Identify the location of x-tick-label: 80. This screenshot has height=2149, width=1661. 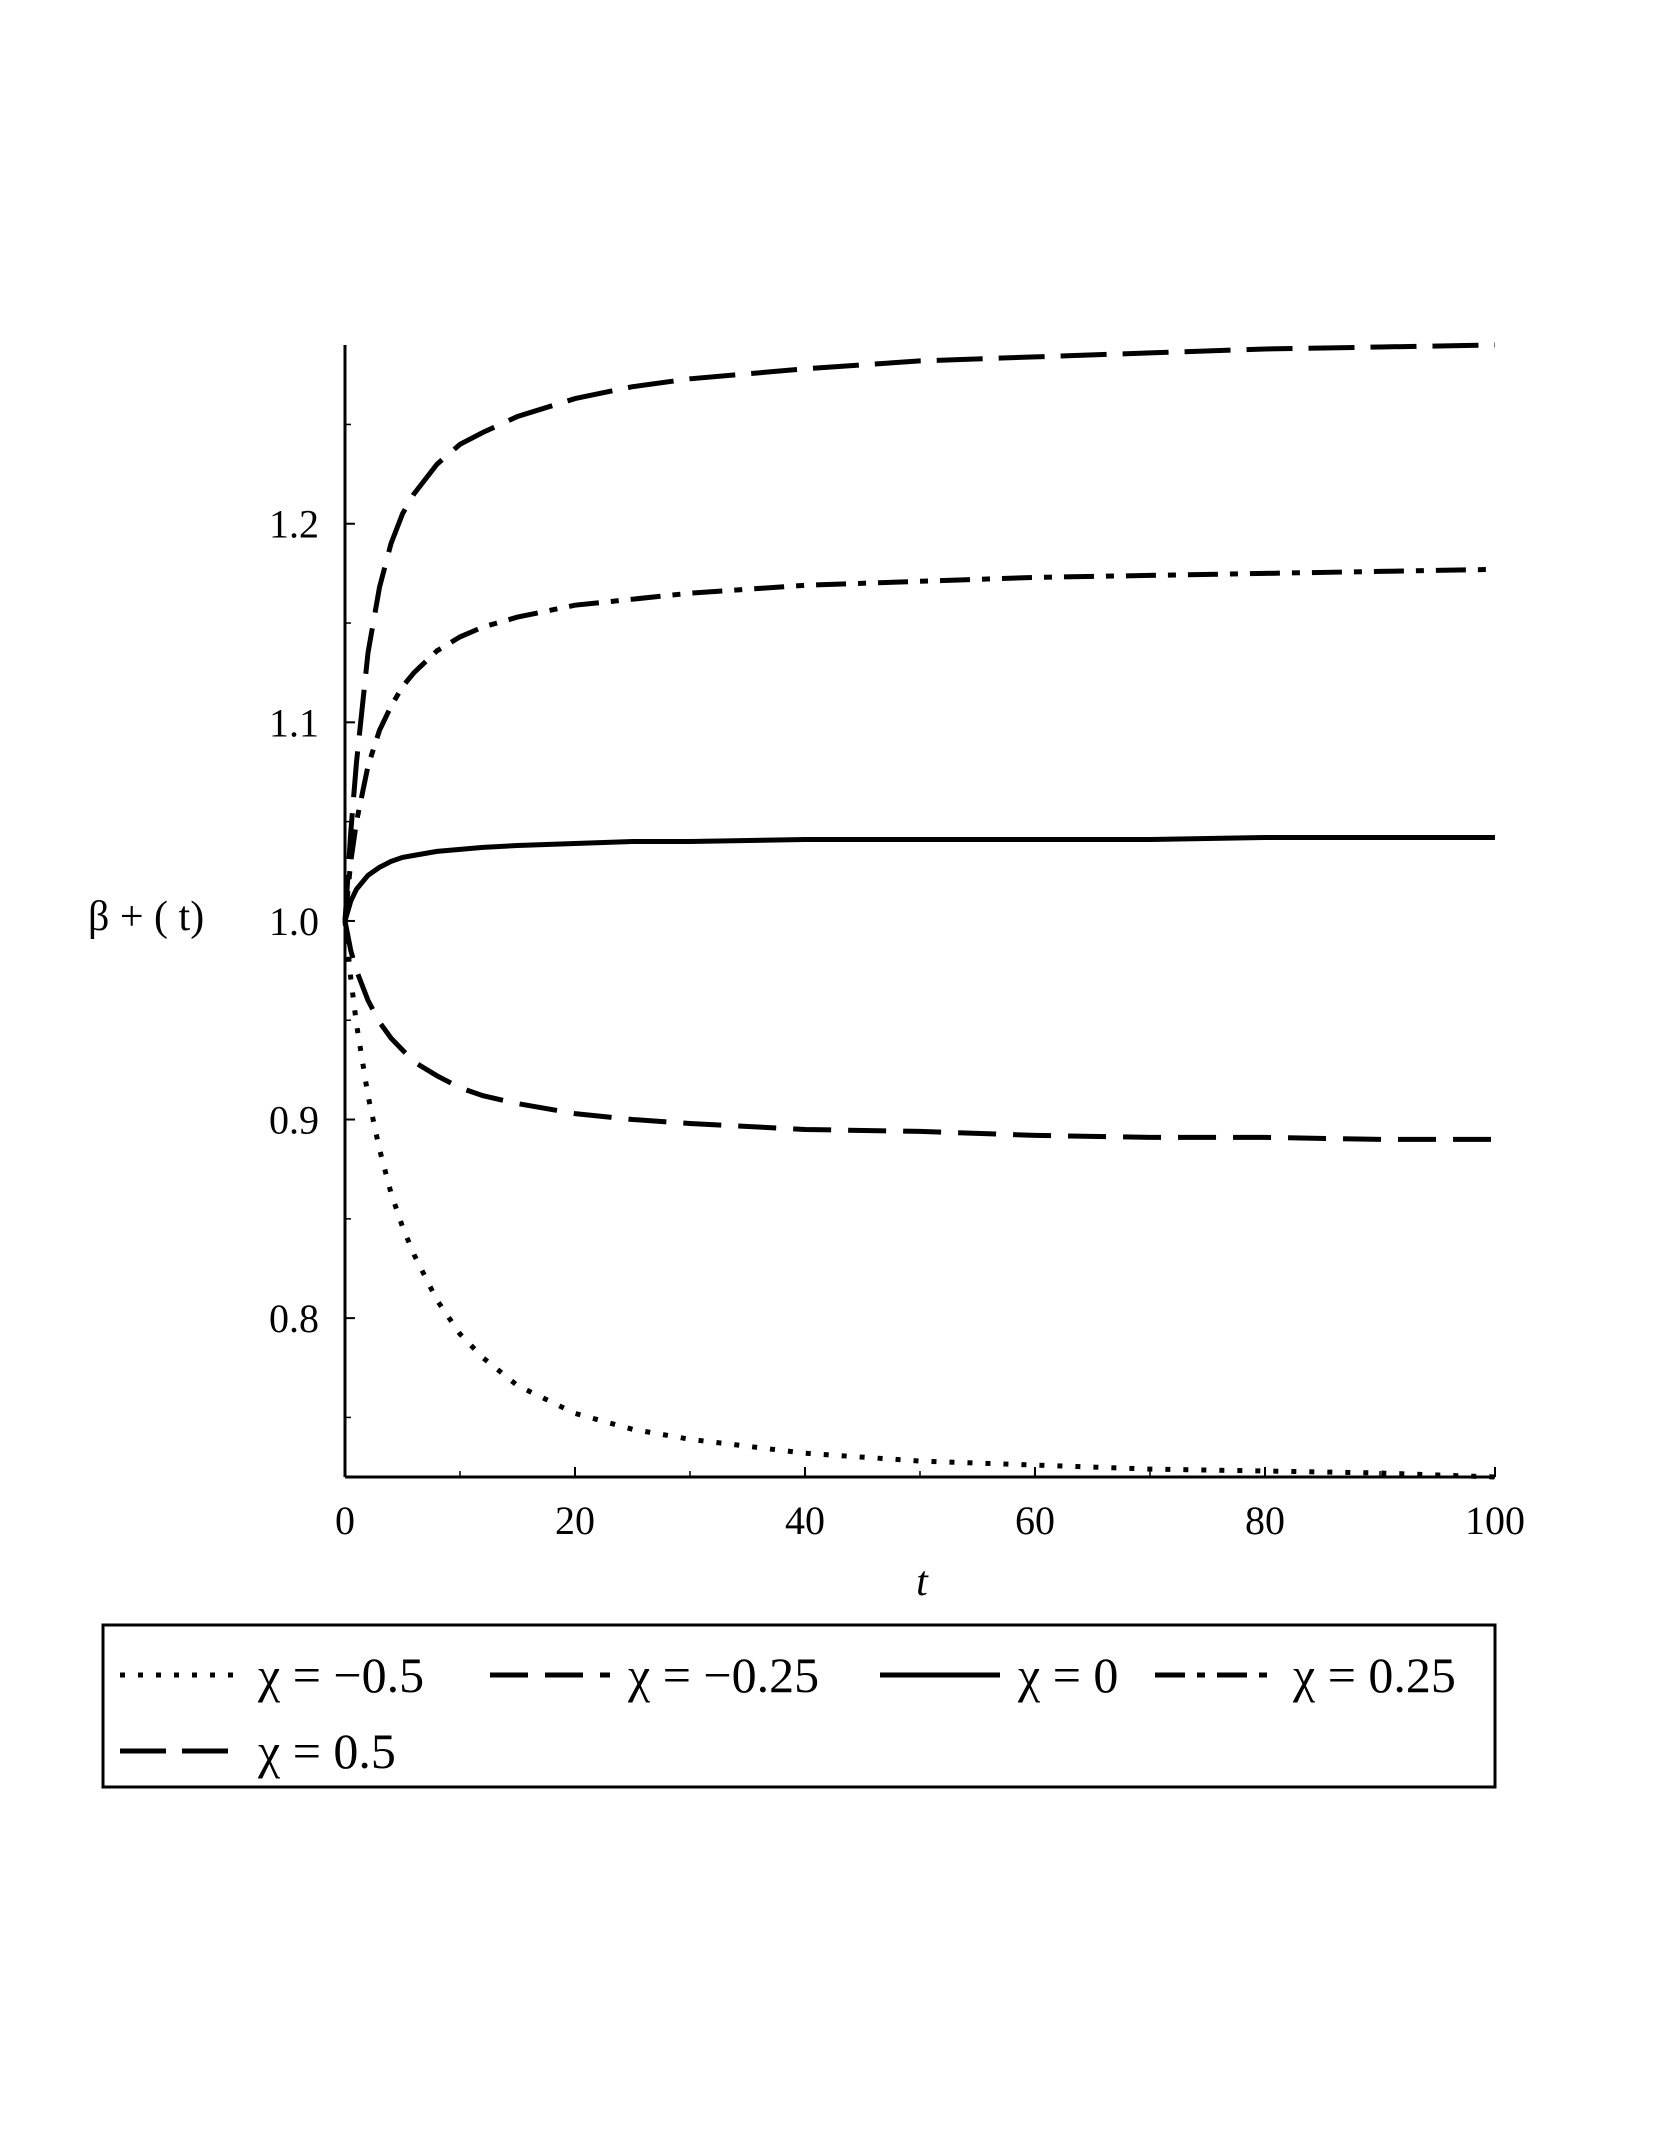
(1265, 1520).